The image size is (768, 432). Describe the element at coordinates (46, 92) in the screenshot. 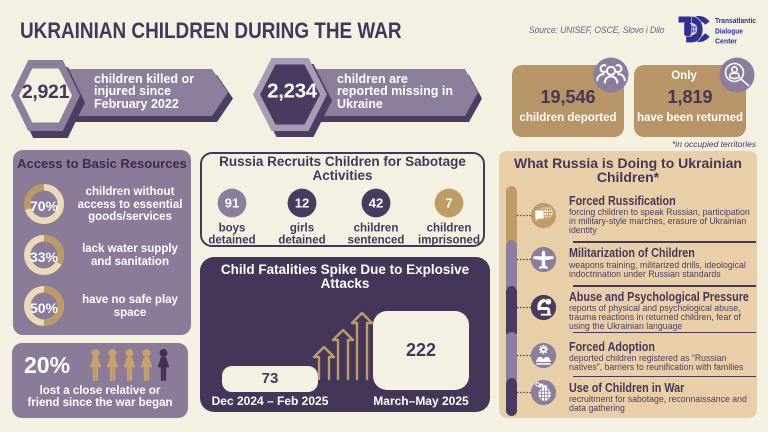

I see `svg-text: 2,921` at that location.